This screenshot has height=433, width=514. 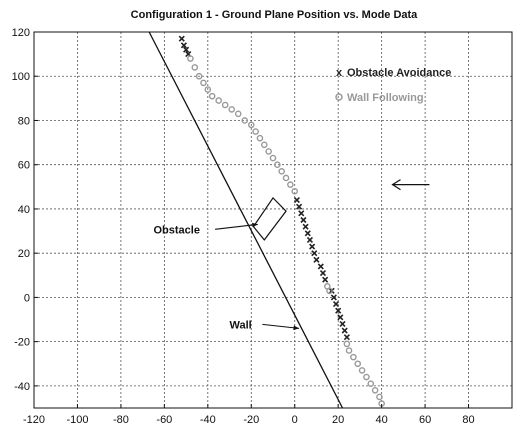 I want to click on x-tick-label: -40, so click(x=208, y=420).